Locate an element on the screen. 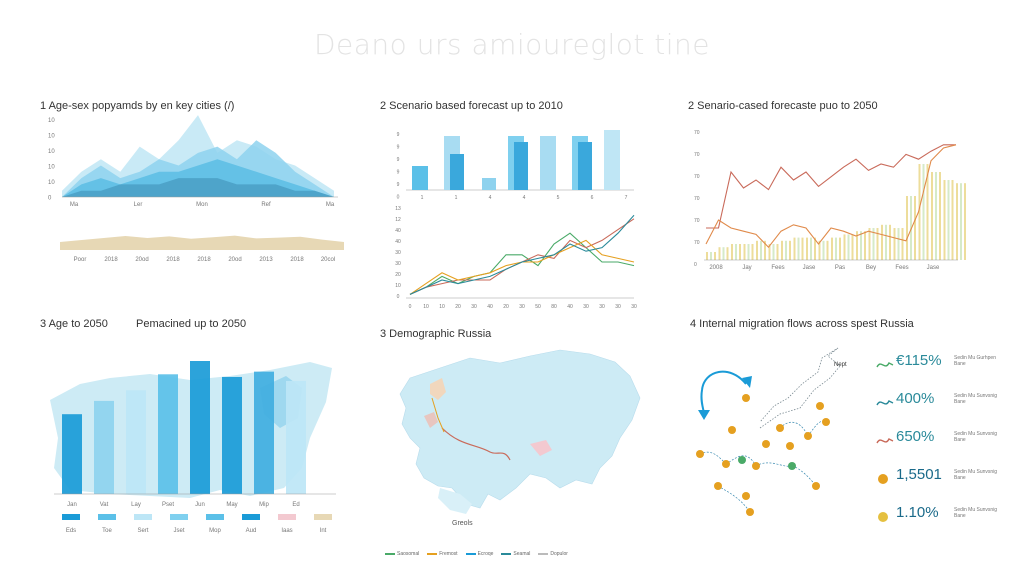 The height and width of the screenshot is (585, 1024). x-tick-label: Mon is located at coordinates (202, 205).